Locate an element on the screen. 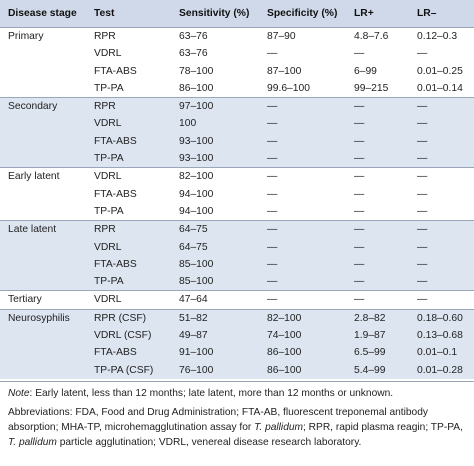 The height and width of the screenshot is (466, 474). lr-negative-cell: 0.01–0.25 is located at coordinates (440, 71).